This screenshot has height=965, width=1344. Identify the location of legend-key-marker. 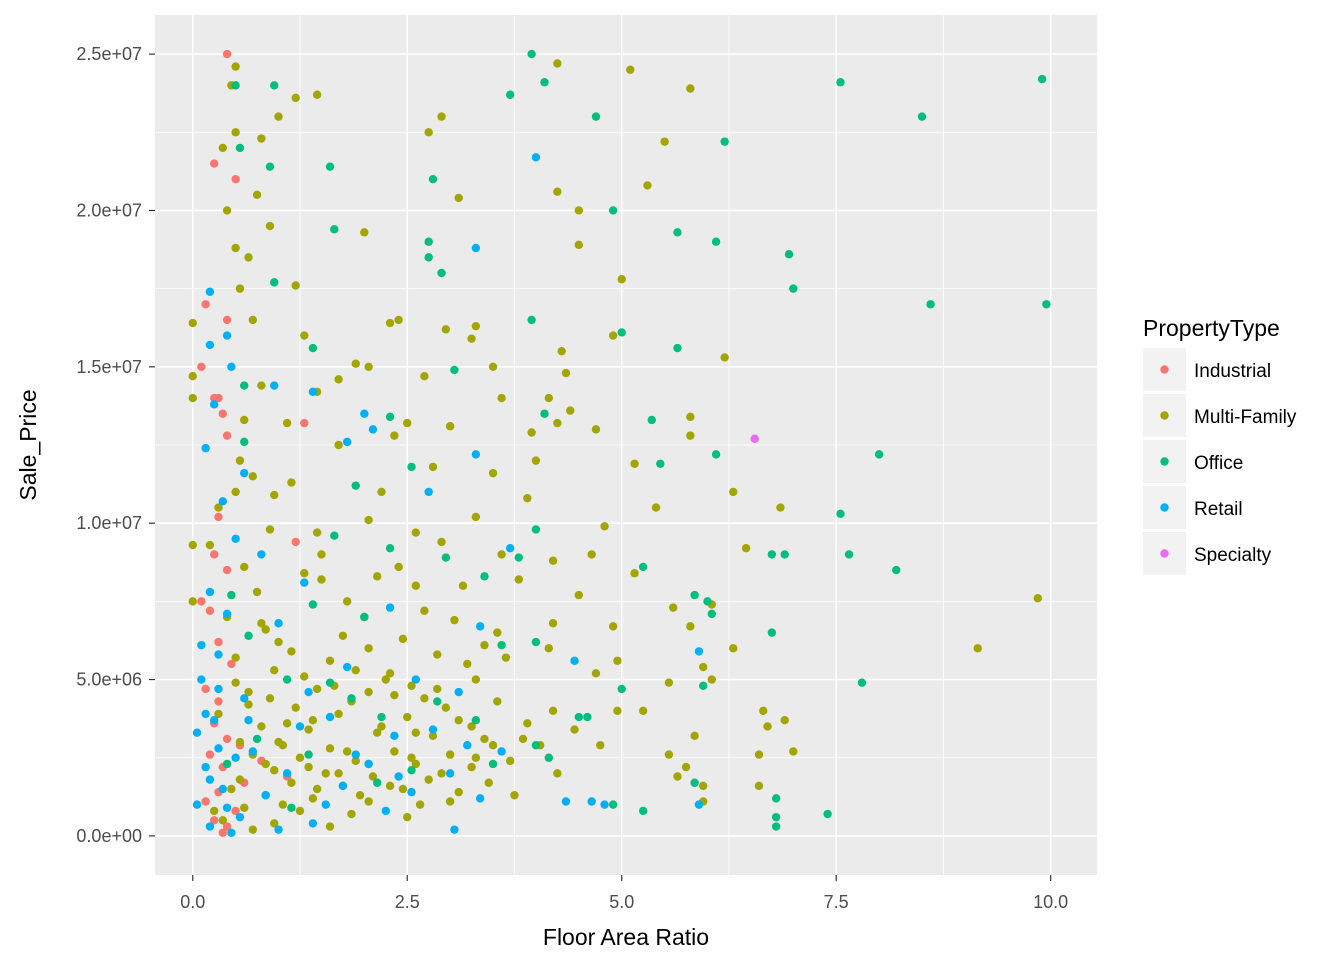
(1164, 369).